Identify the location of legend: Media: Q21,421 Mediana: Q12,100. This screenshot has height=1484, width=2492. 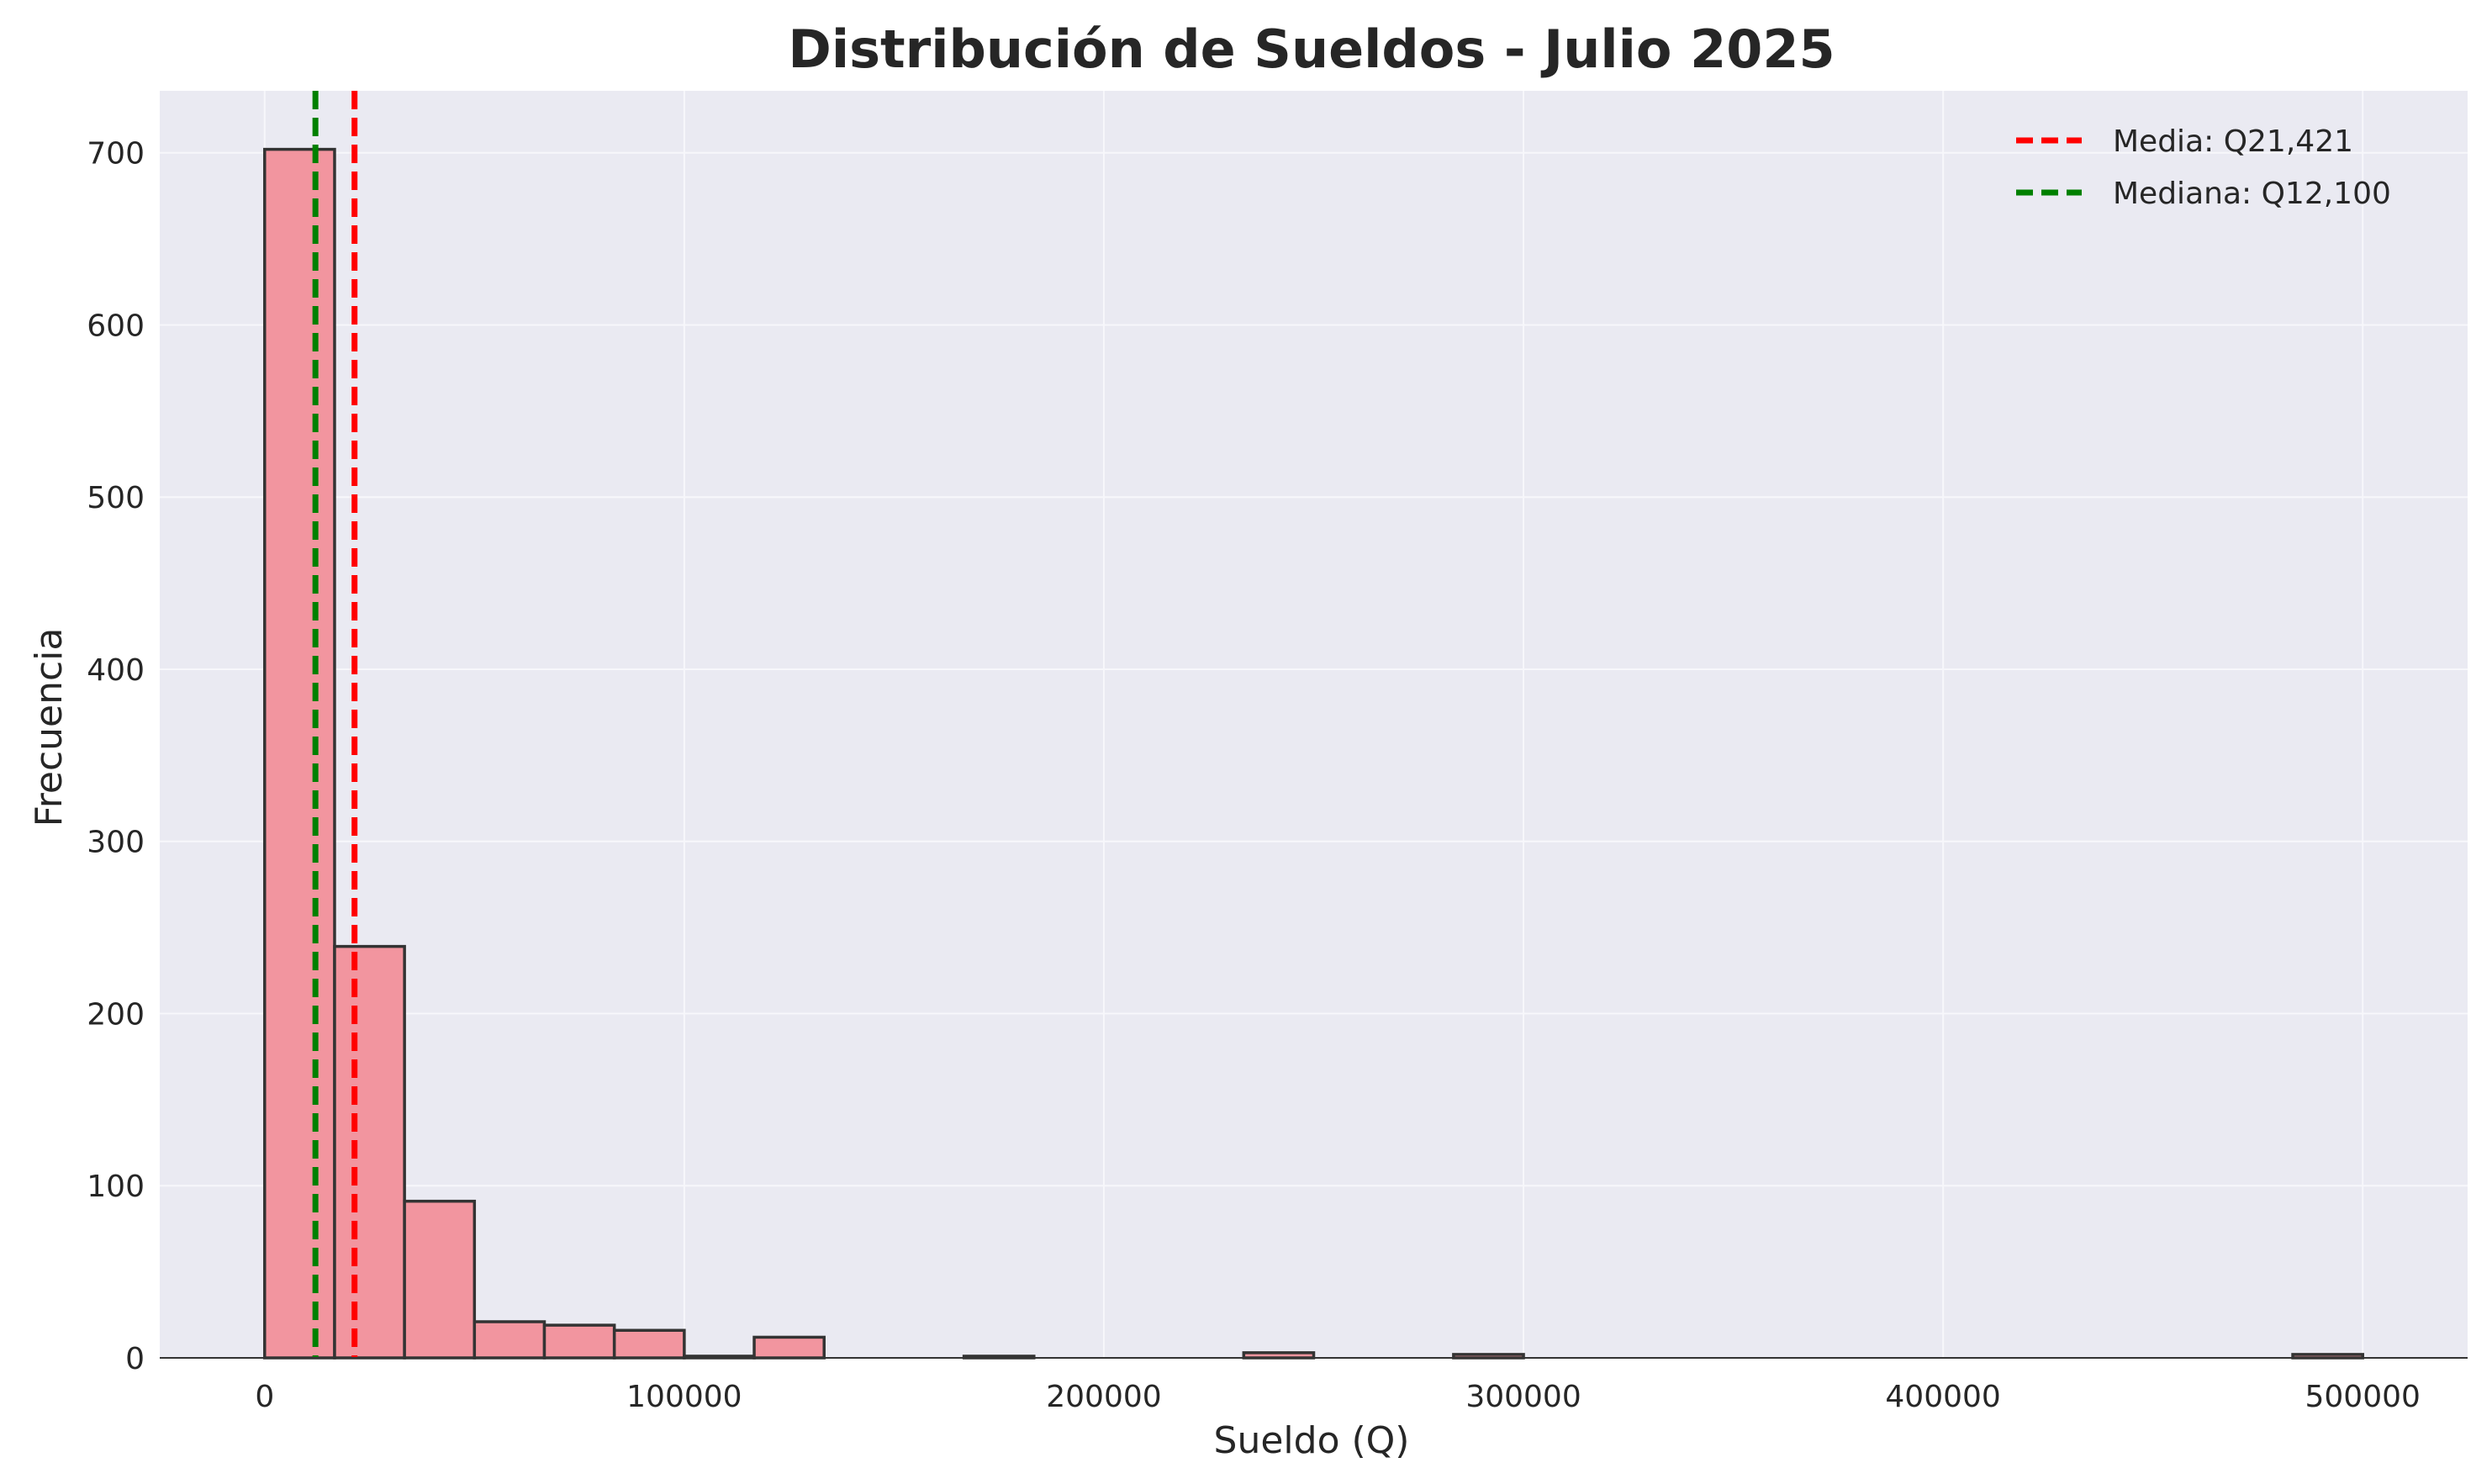
(2203, 167).